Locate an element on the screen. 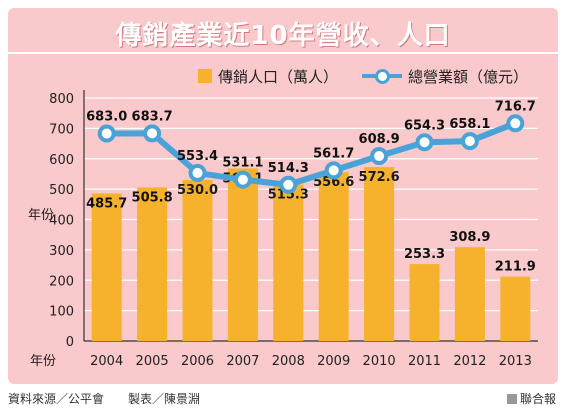 The height and width of the screenshot is (416, 568). y-tick-label: 400 is located at coordinates (61, 221).